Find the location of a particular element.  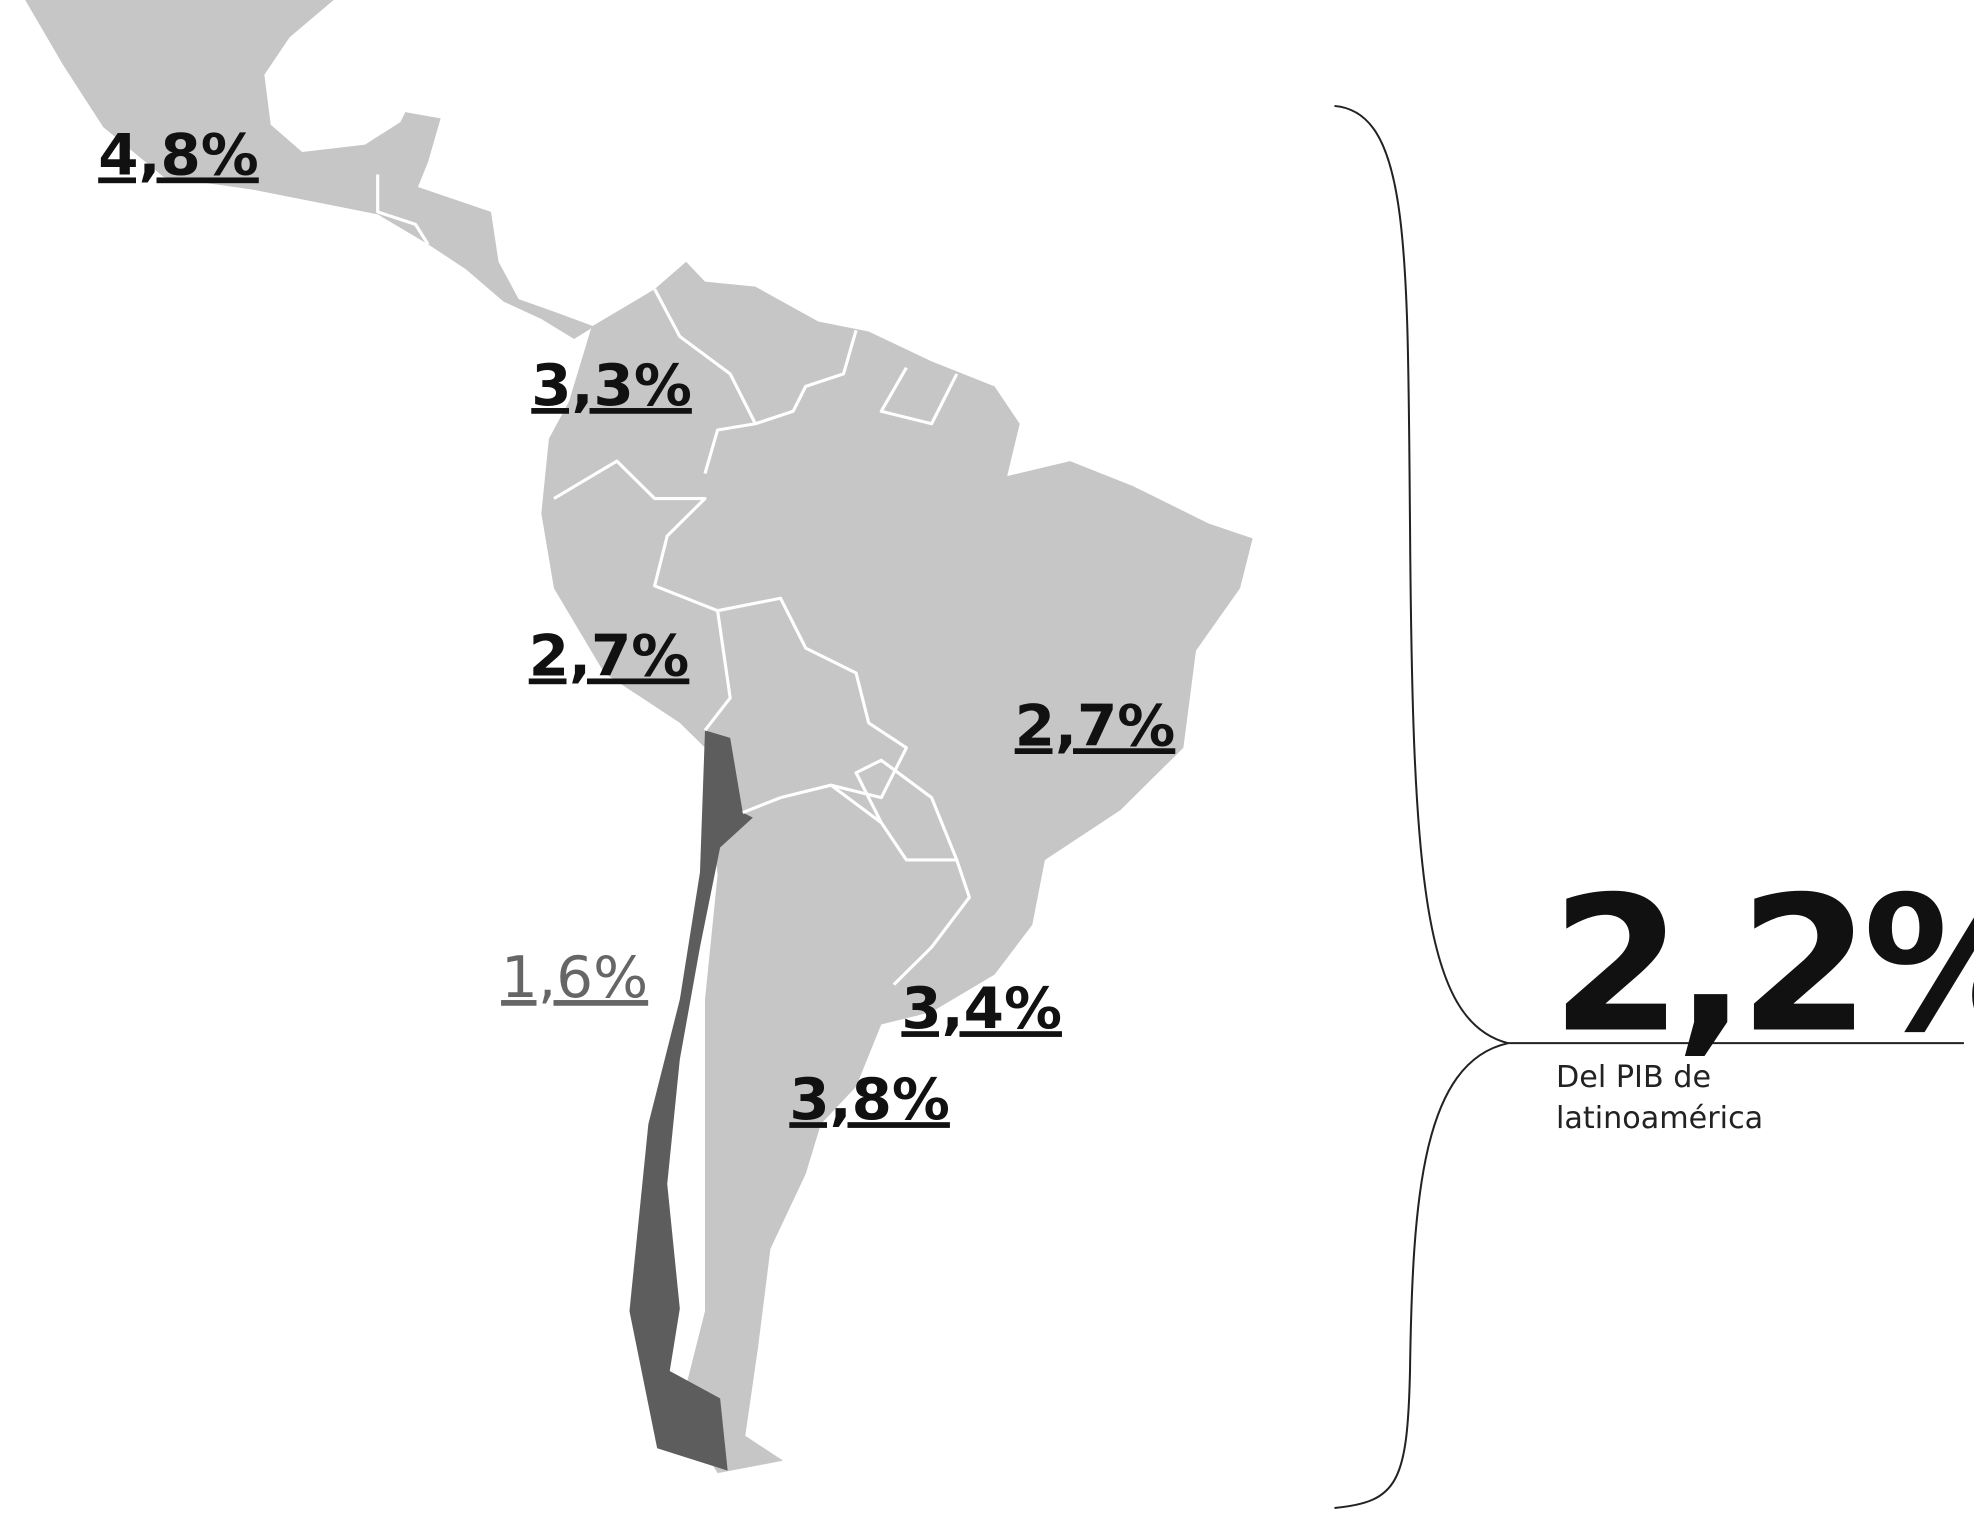

total-caption: latinoamérica is located at coordinates (1659, 1118).